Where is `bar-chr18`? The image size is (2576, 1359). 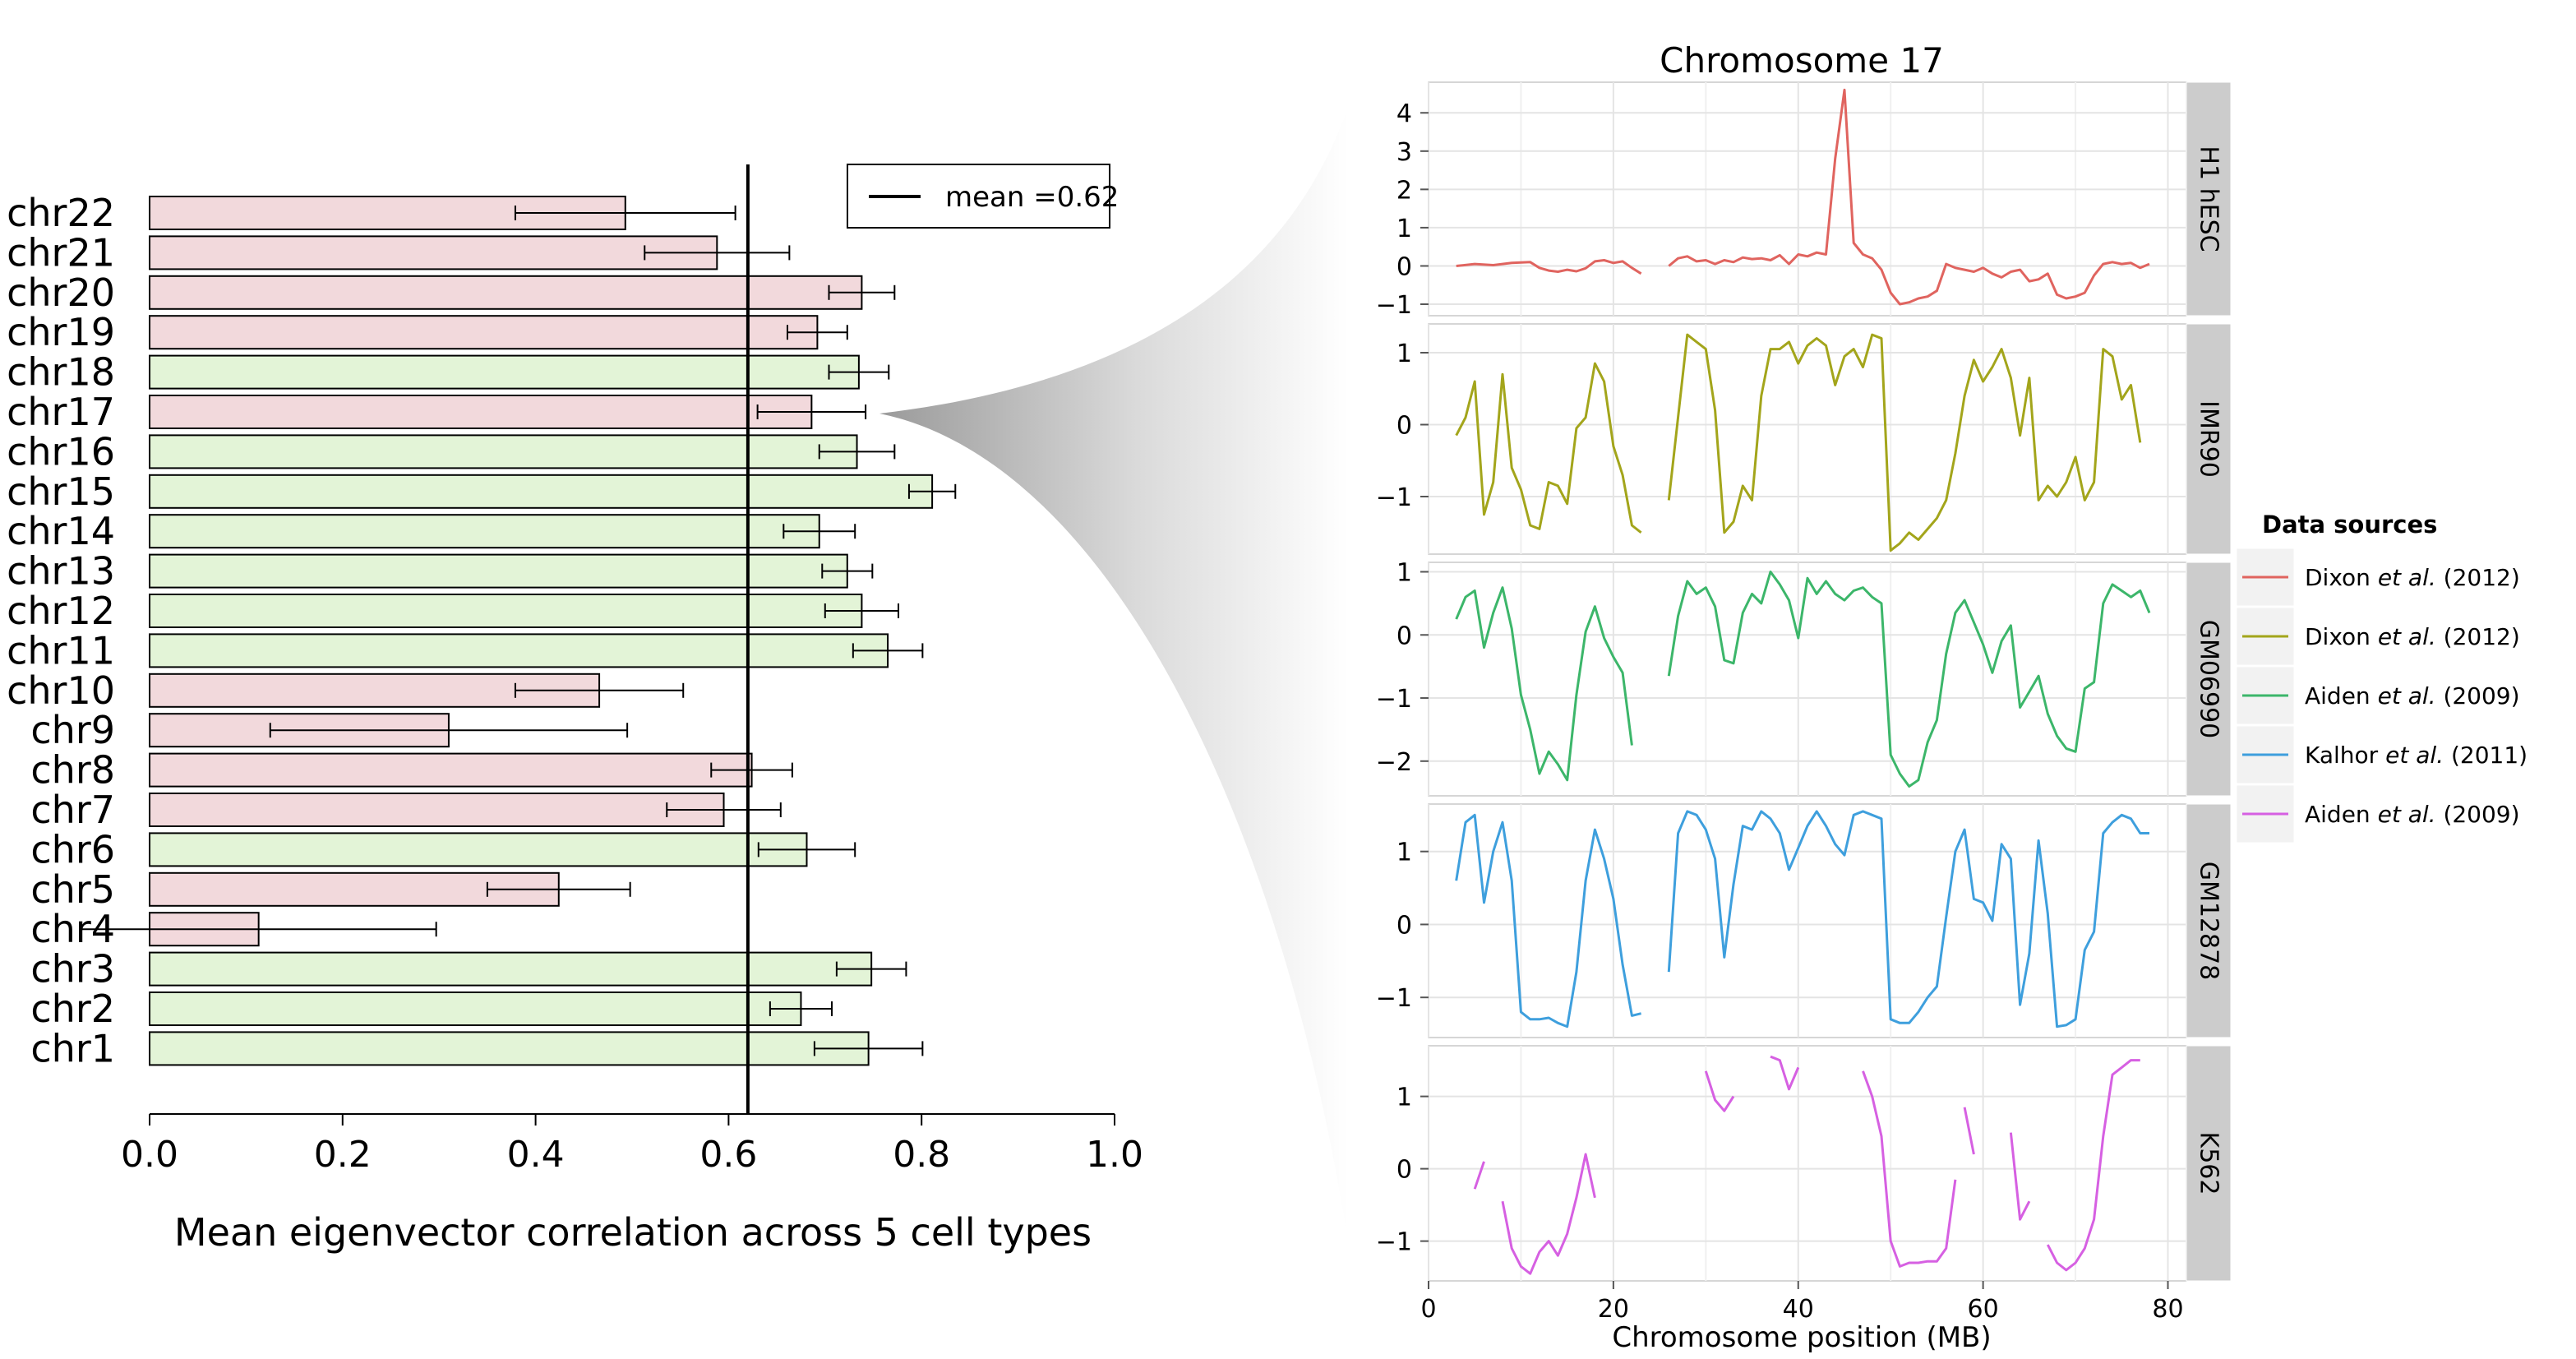 bar-chr18 is located at coordinates (504, 372).